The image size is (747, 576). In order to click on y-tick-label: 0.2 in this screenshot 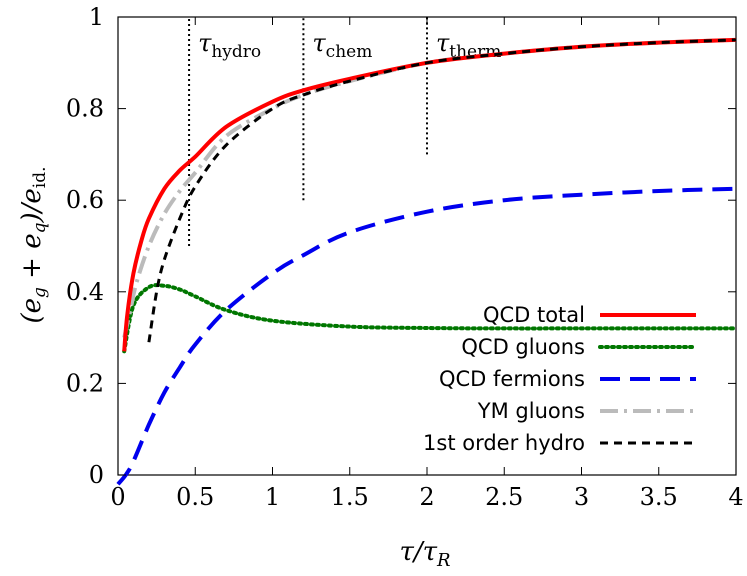, I will do `click(85, 383)`.